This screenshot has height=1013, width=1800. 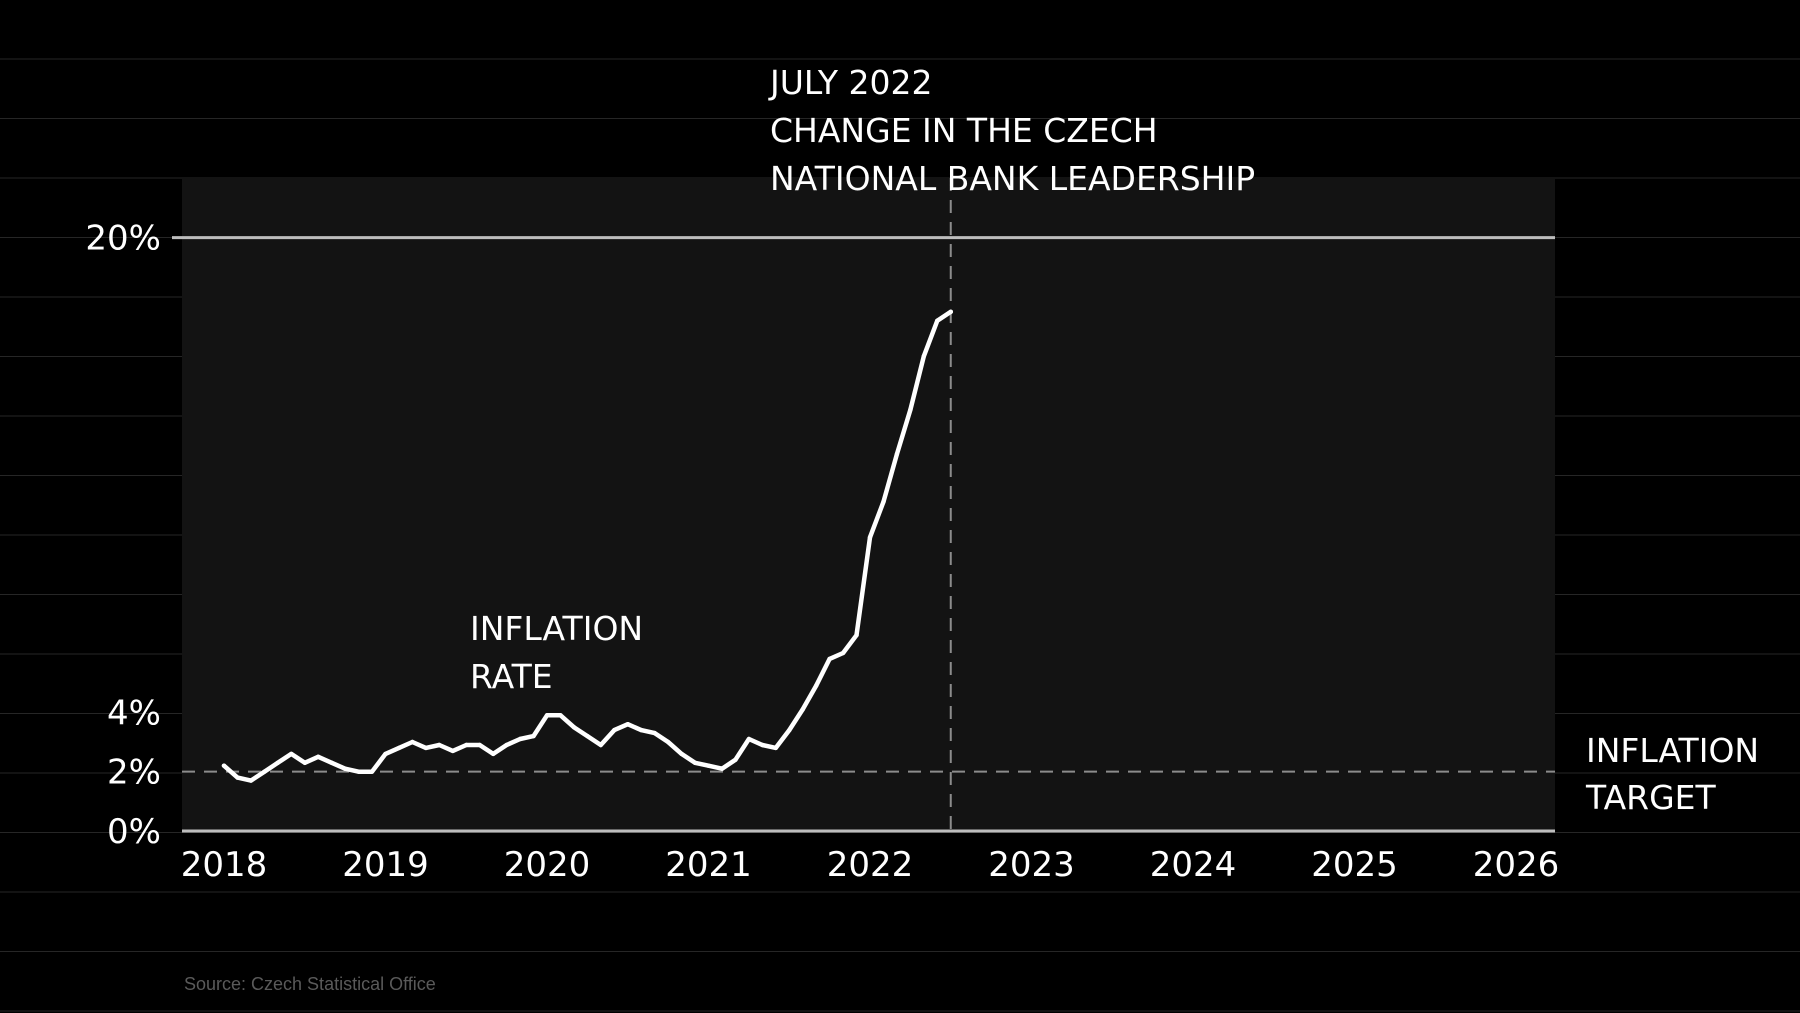 I want to click on x-tick-label: 2019, so click(x=385, y=865).